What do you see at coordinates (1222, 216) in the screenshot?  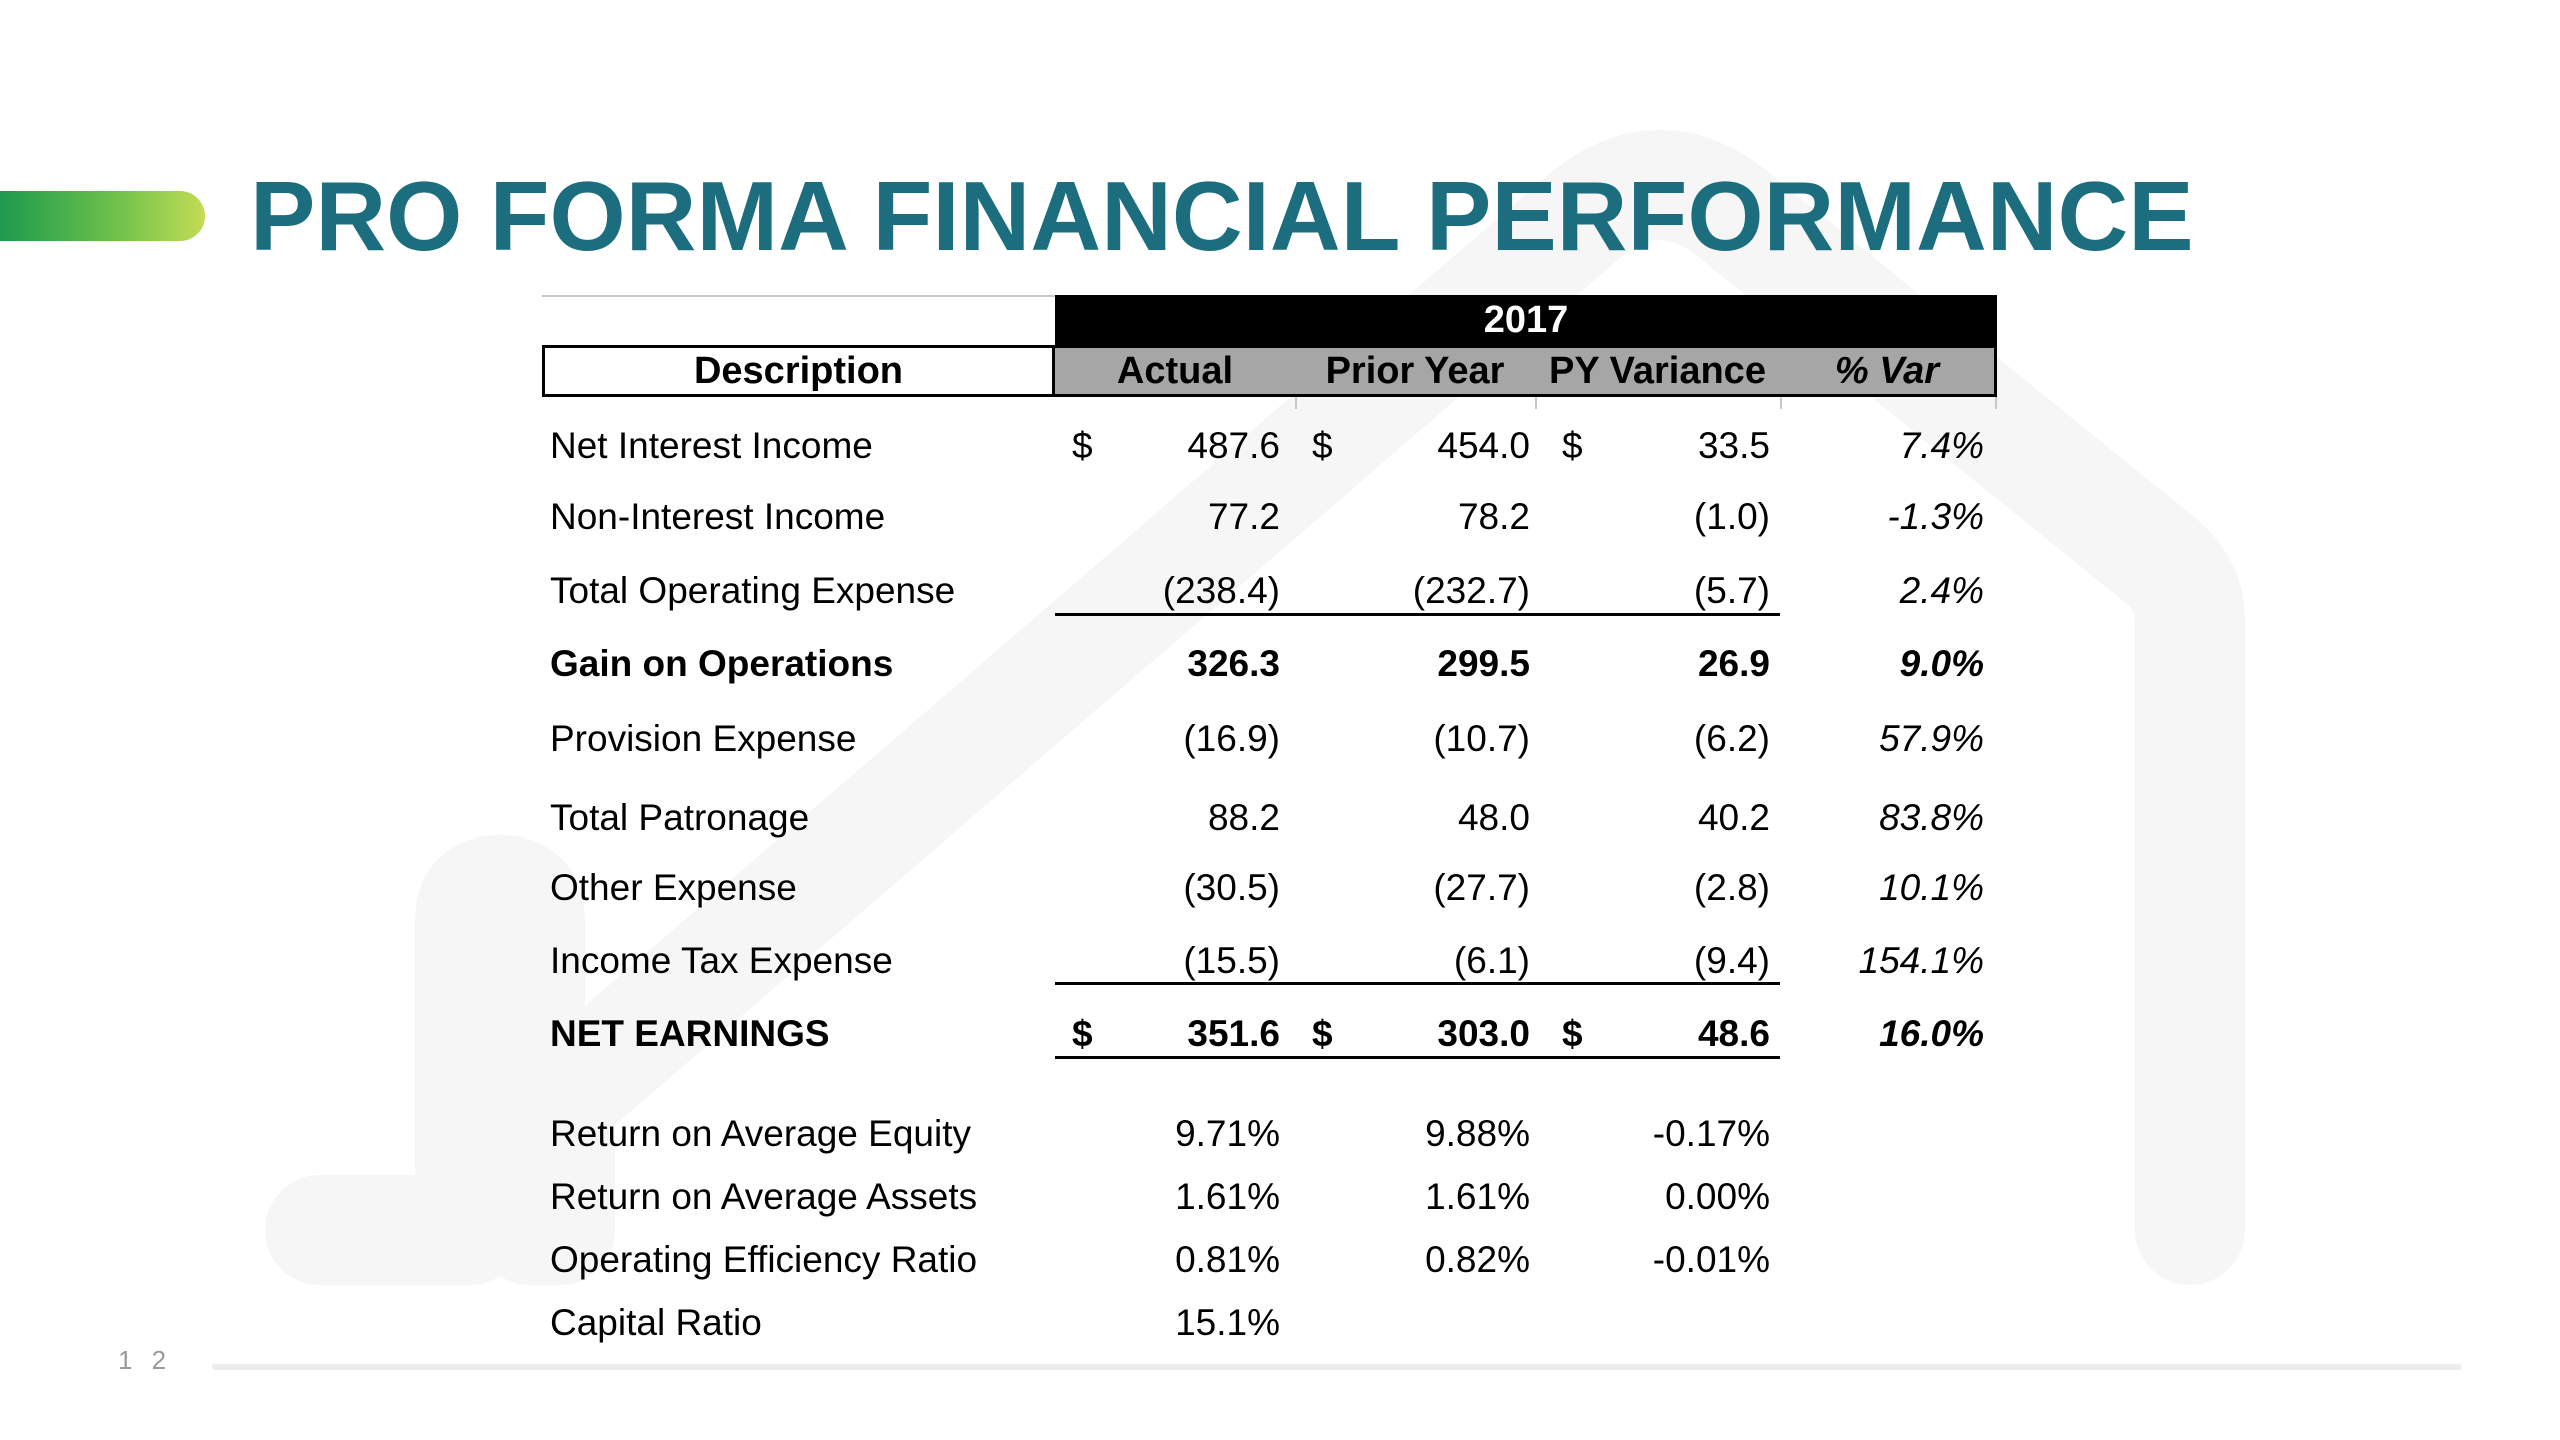 I see `page-title: PRO FORMA FINANCIAL PERFORMANCE` at bounding box center [1222, 216].